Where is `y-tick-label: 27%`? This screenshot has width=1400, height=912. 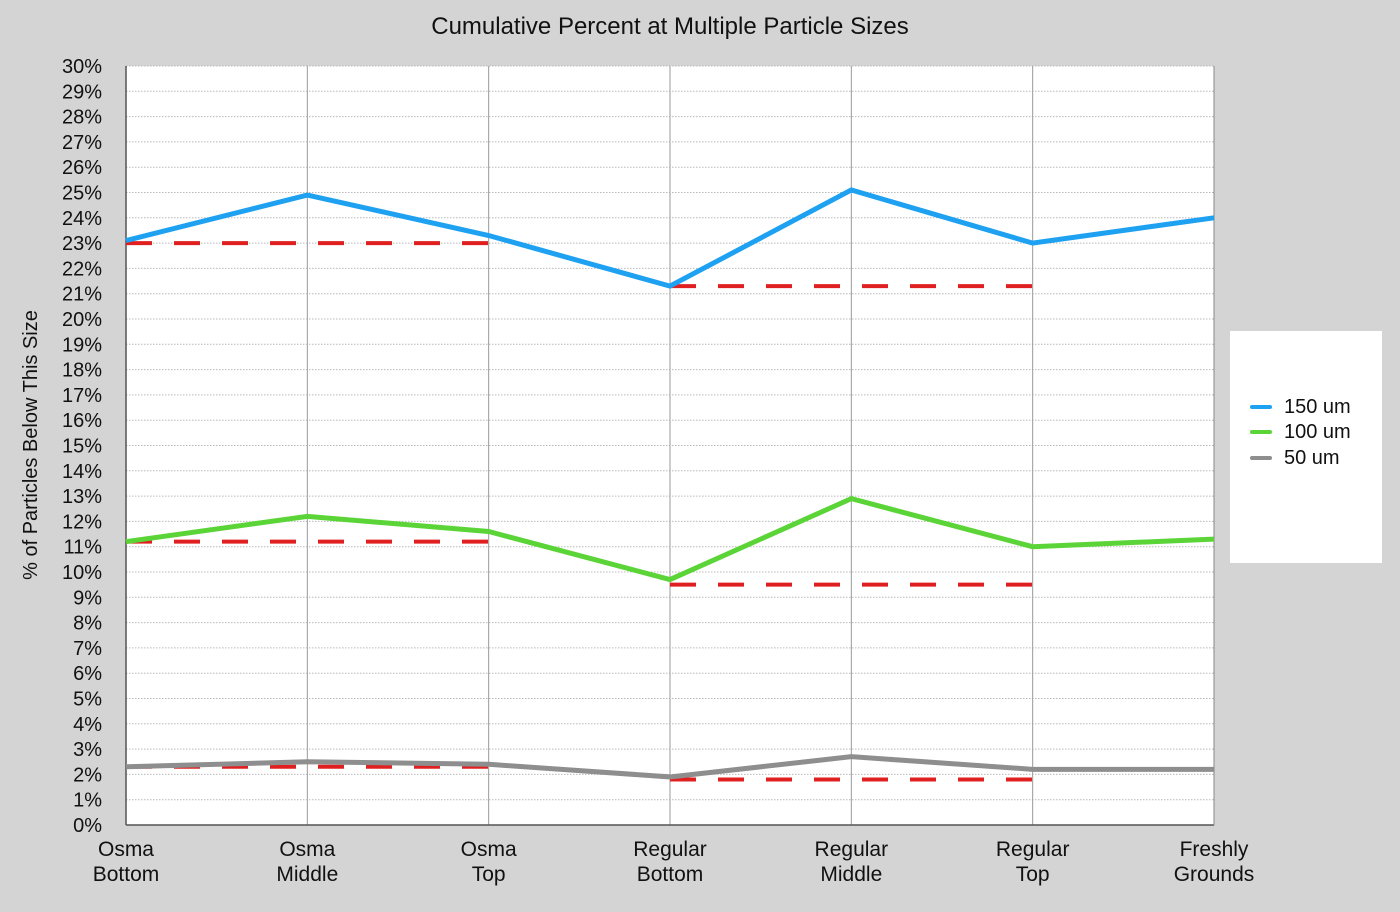 y-tick-label: 27% is located at coordinates (82, 143).